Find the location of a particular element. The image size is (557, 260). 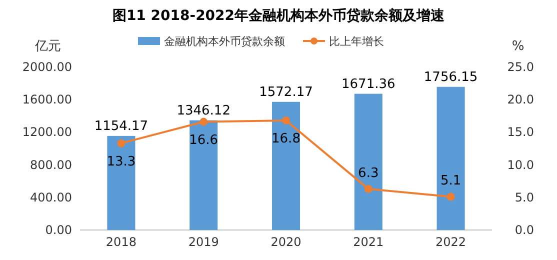

y-axis-title: 亿元 is located at coordinates (47, 46).